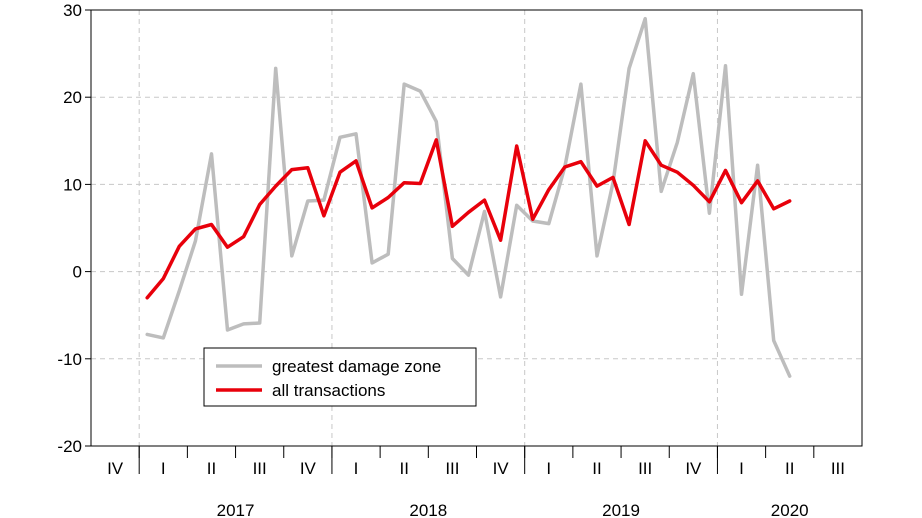 Image resolution: width=922 pixels, height=518 pixels. Describe the element at coordinates (77, 272) in the screenshot. I see `y-tick-label: 0` at that location.